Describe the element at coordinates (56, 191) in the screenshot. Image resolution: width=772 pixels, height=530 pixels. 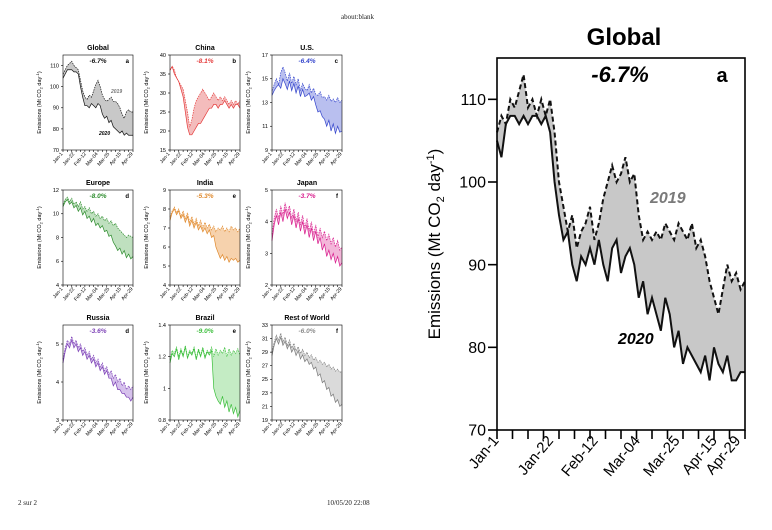
I see `y-tick-label: 12` at that location.